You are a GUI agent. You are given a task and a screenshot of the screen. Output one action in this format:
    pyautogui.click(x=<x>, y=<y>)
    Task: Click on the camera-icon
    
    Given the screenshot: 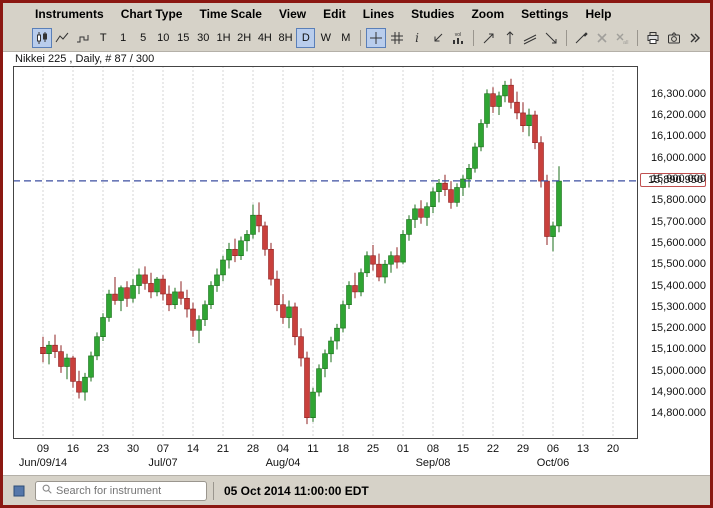 What is the action you would take?
    pyautogui.click(x=674, y=38)
    